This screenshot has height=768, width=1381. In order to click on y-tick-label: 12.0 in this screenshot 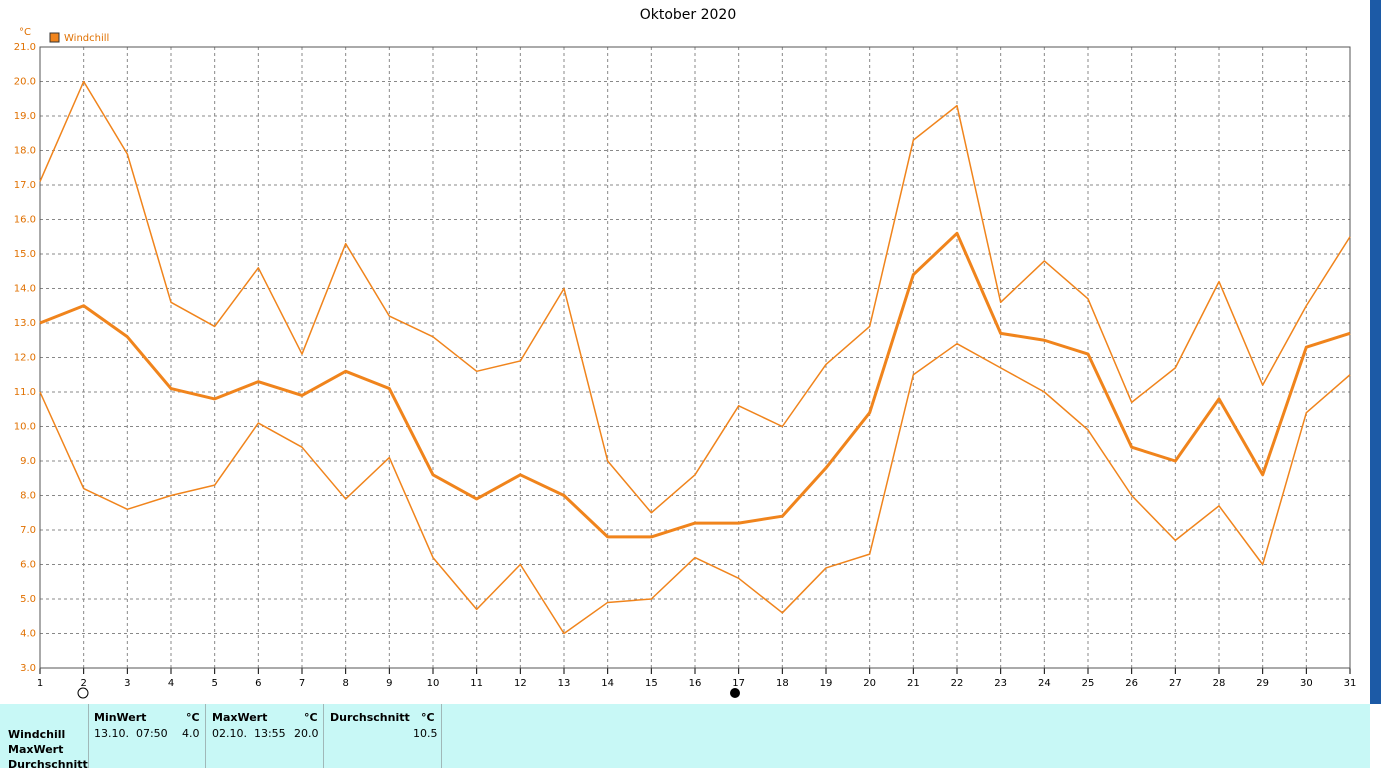, I will do `click(25, 358)`.